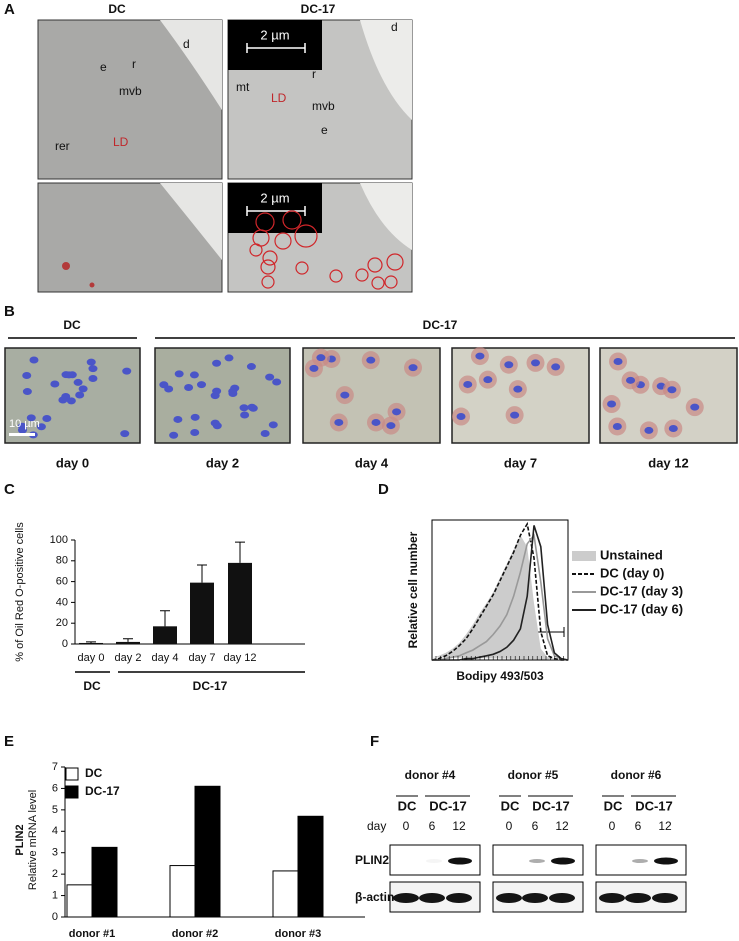  Describe the element at coordinates (372, 462) in the screenshot. I see `day-label: day 4` at that location.